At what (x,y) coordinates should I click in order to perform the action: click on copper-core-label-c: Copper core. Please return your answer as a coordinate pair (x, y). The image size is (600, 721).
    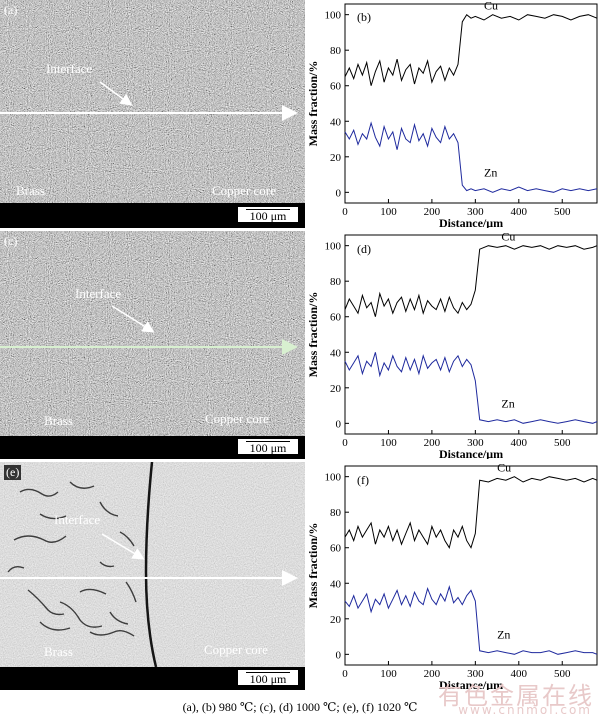
    Looking at the image, I should click on (237, 418).